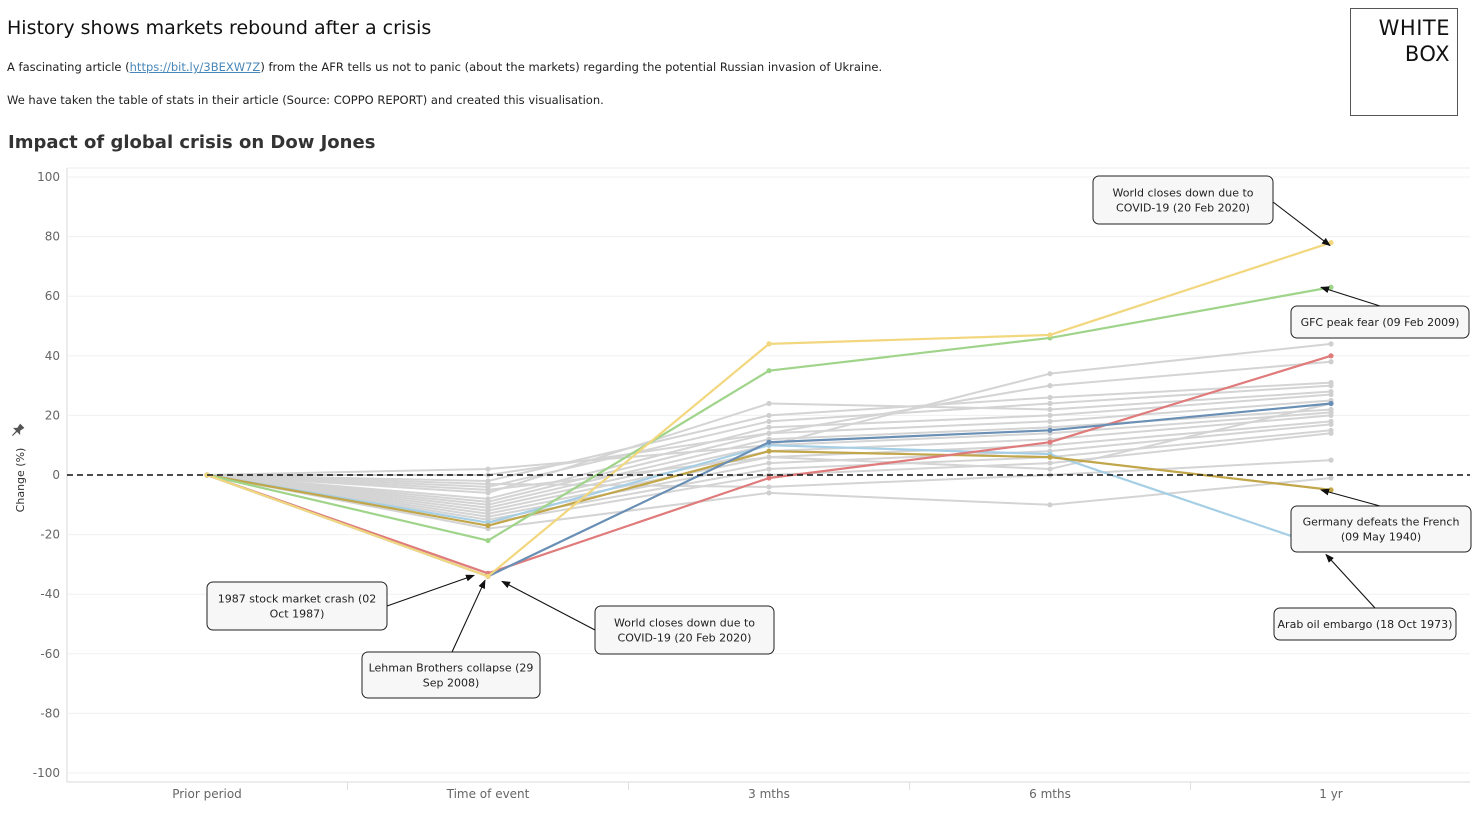 This screenshot has width=1478, height=818. Describe the element at coordinates (207, 794) in the screenshot. I see `x-tick-label: Prior period` at that location.